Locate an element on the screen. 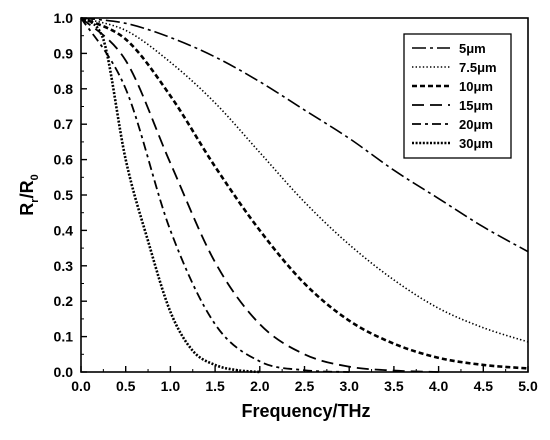 The width and height of the screenshot is (550, 440). y-axis-title-sub2: 0 is located at coordinates (35, 177).